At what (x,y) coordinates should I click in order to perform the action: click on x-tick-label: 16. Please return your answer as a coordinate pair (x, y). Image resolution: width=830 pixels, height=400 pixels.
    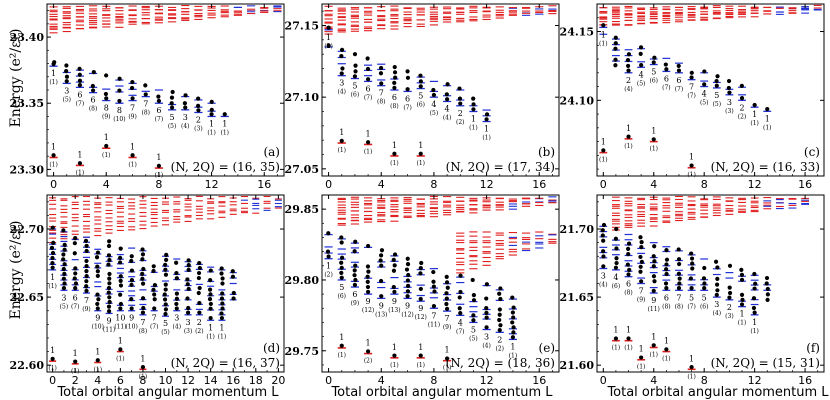
    Looking at the image, I should click on (539, 380).